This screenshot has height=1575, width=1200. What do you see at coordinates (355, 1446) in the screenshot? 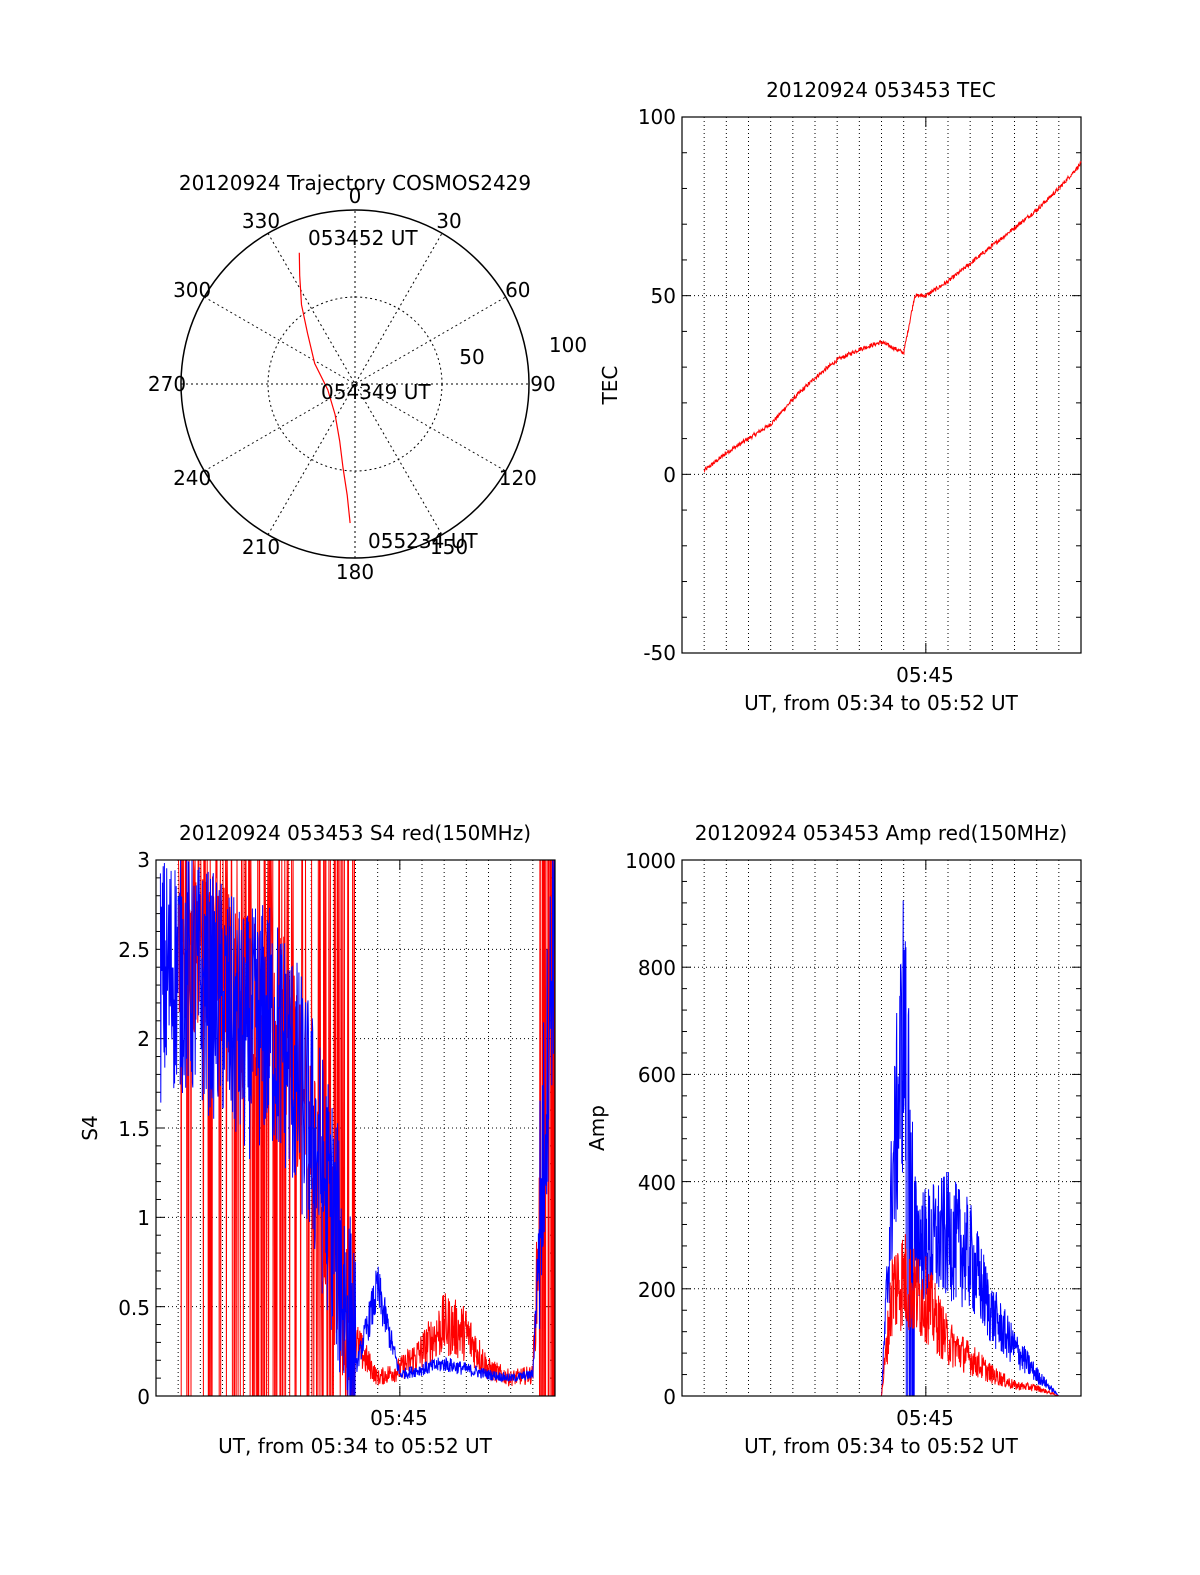
I see `s4-xlabel: UT, from 05:34 to 05:52 UT` at bounding box center [355, 1446].